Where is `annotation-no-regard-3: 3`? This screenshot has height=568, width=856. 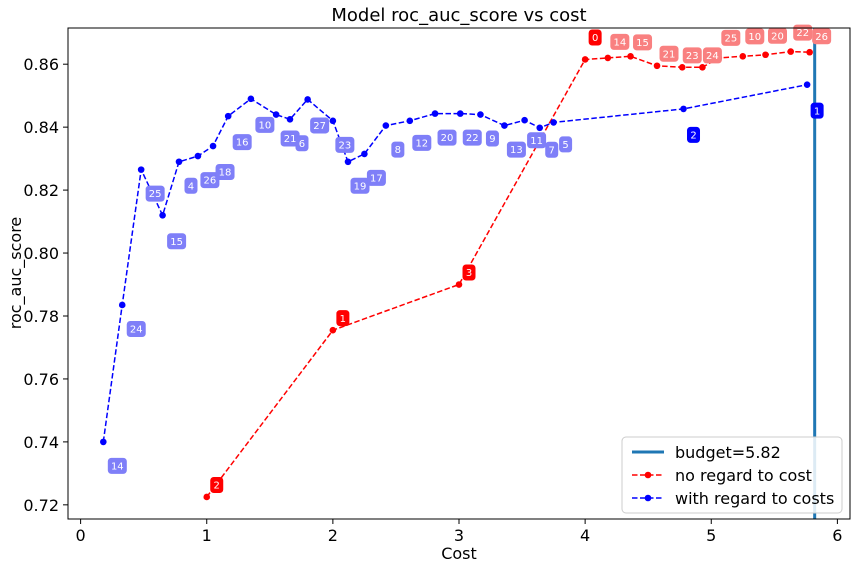
annotation-no-regard-3: 3 is located at coordinates (469, 272).